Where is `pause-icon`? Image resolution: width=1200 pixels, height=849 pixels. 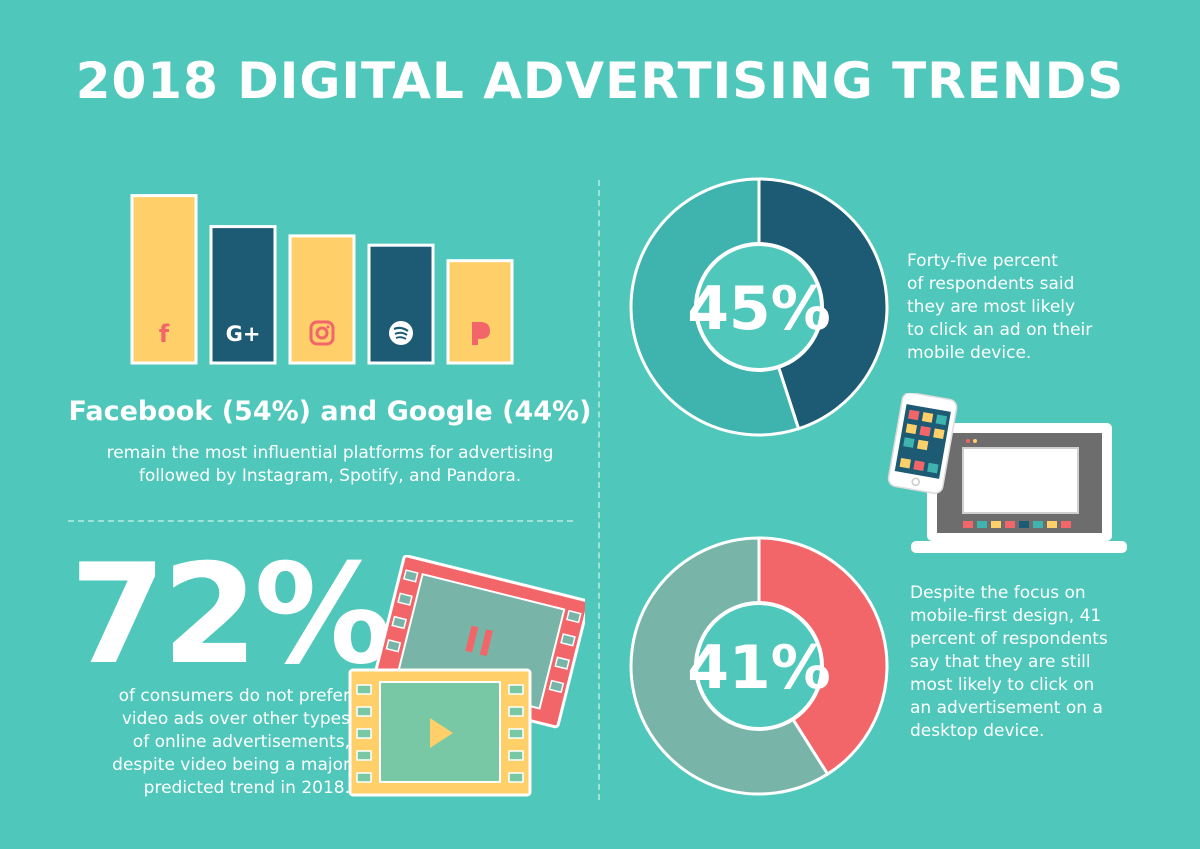 pause-icon is located at coordinates (472, 639).